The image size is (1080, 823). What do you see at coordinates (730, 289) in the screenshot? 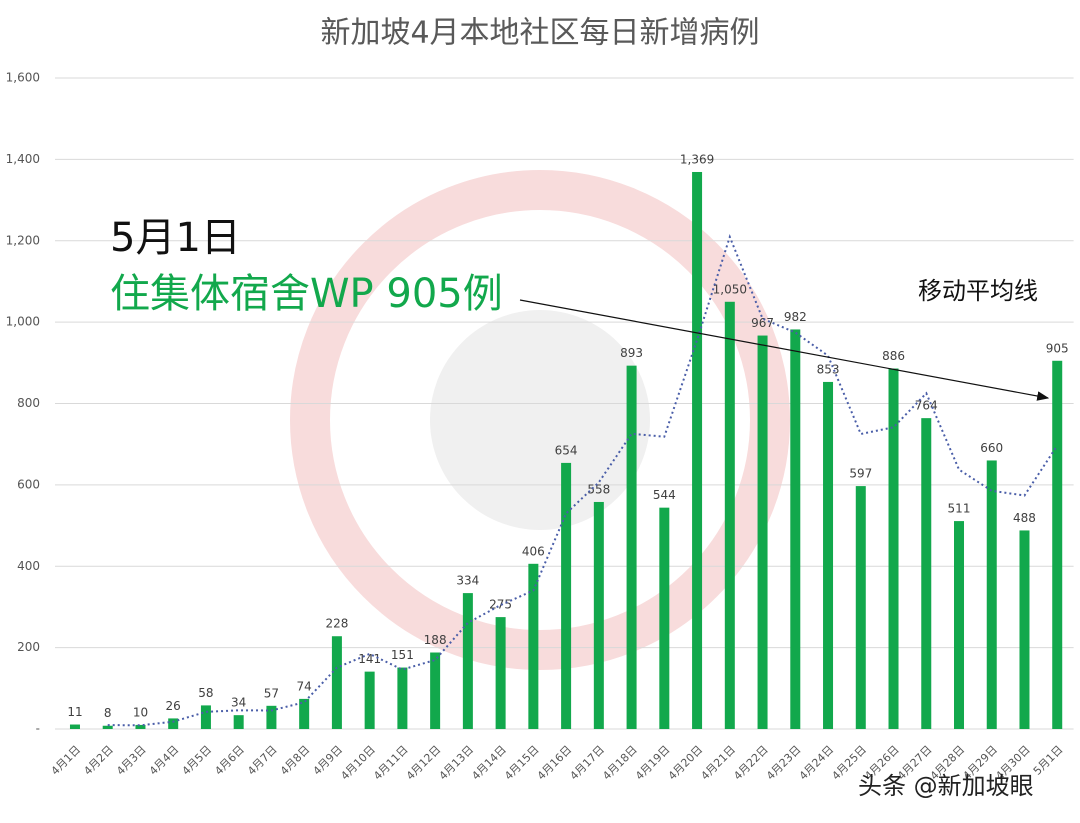
I see `value-label: 1,050` at bounding box center [730, 289].